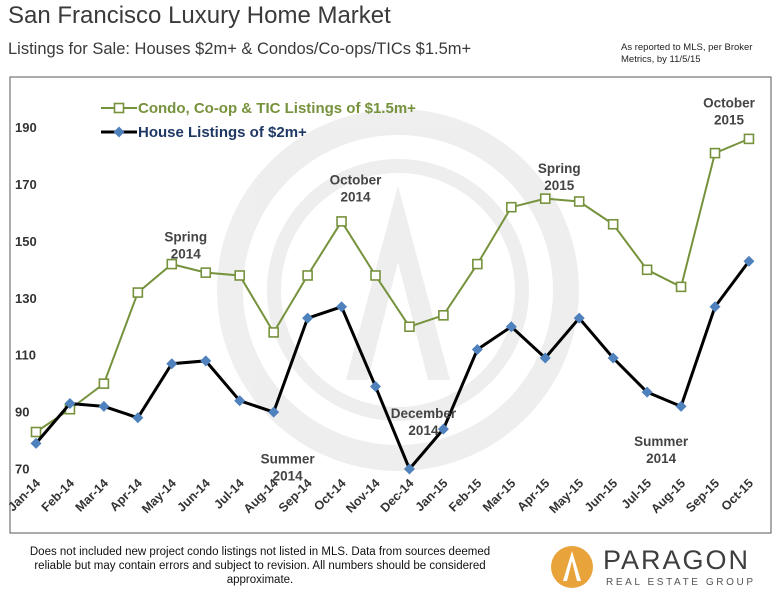 This screenshot has width=782, height=596. Describe the element at coordinates (362, 495) in the screenshot. I see `x-tick-label: Nov-14` at that location.